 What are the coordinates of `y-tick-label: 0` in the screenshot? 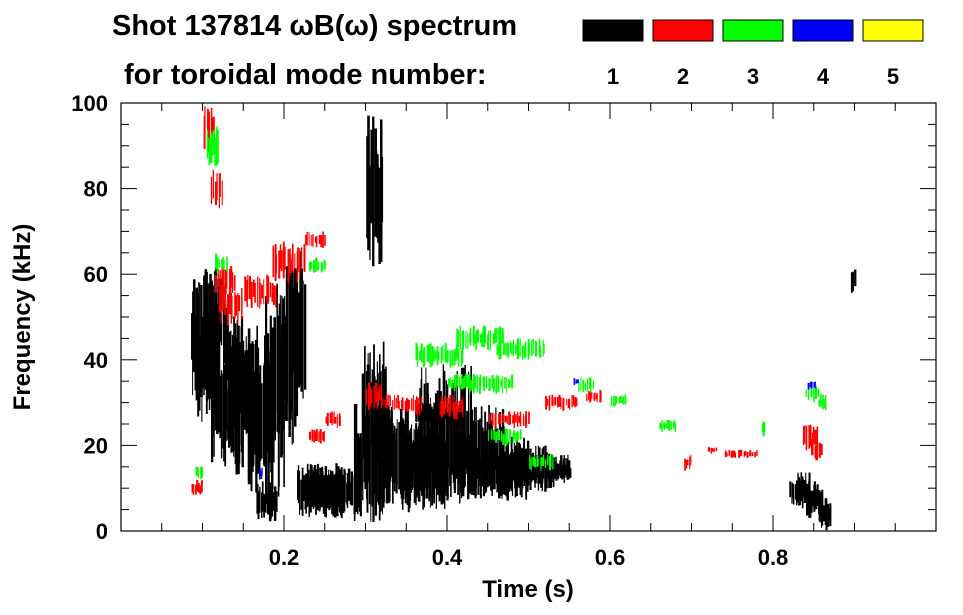 It's located at (102, 531).